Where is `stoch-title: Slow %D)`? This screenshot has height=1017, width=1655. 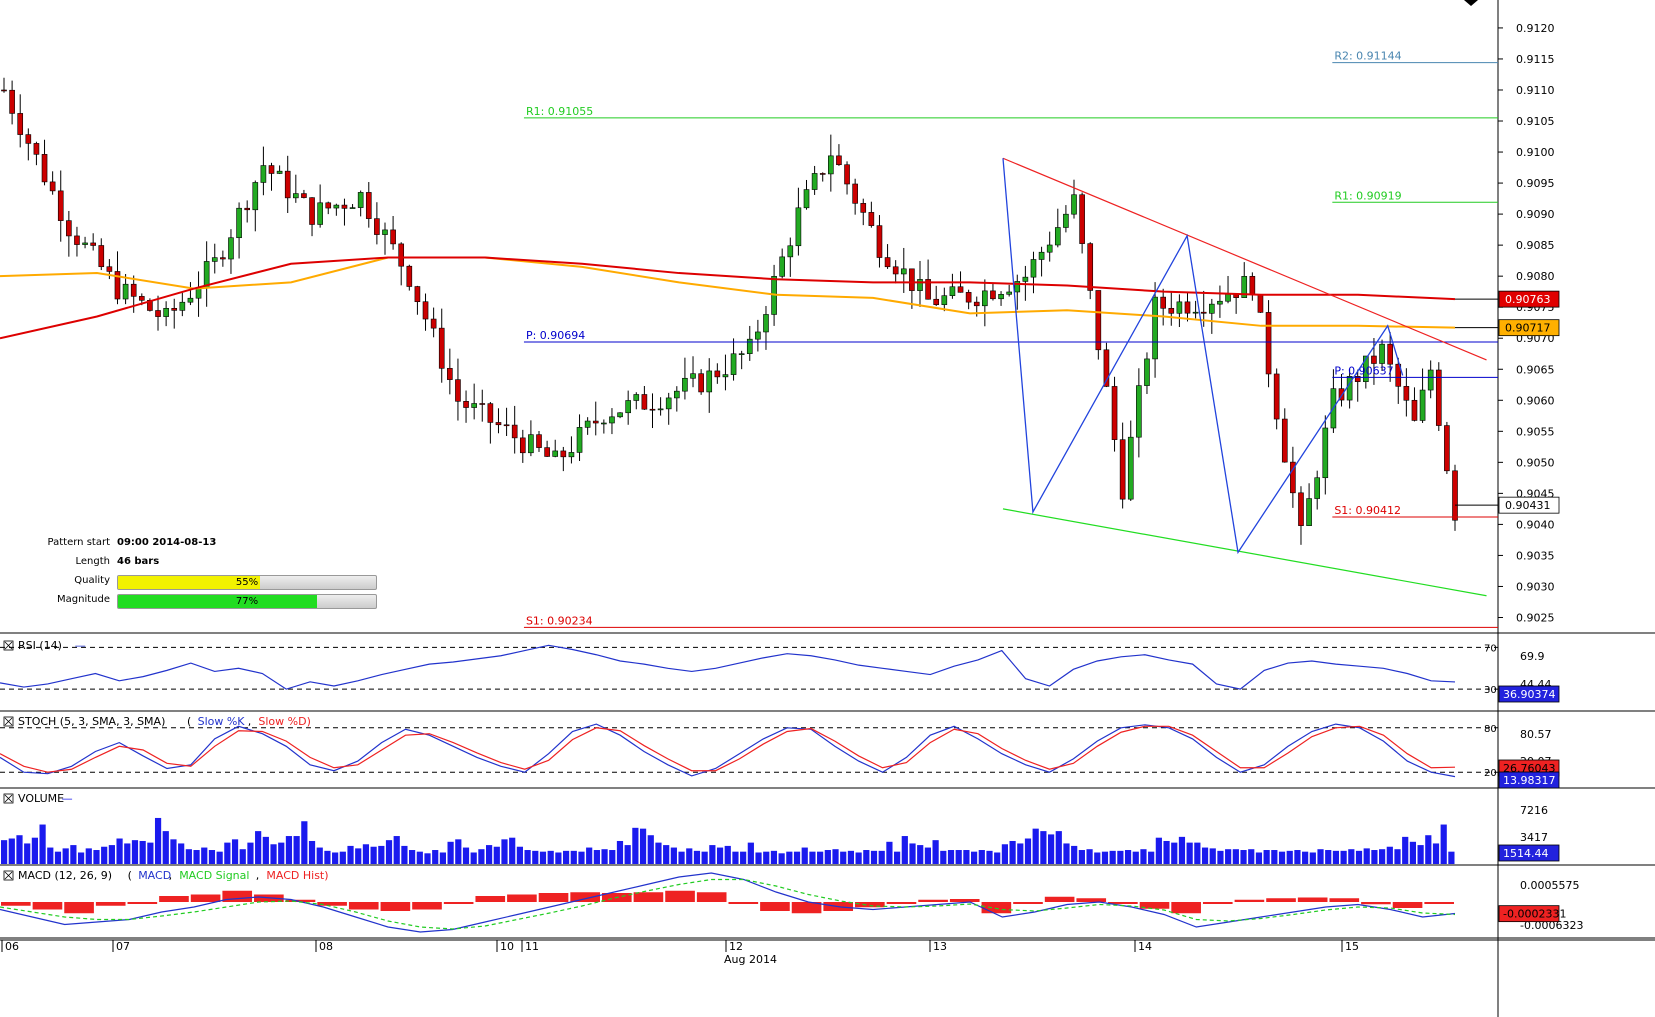 stoch-title: Slow %D) is located at coordinates (284, 721).